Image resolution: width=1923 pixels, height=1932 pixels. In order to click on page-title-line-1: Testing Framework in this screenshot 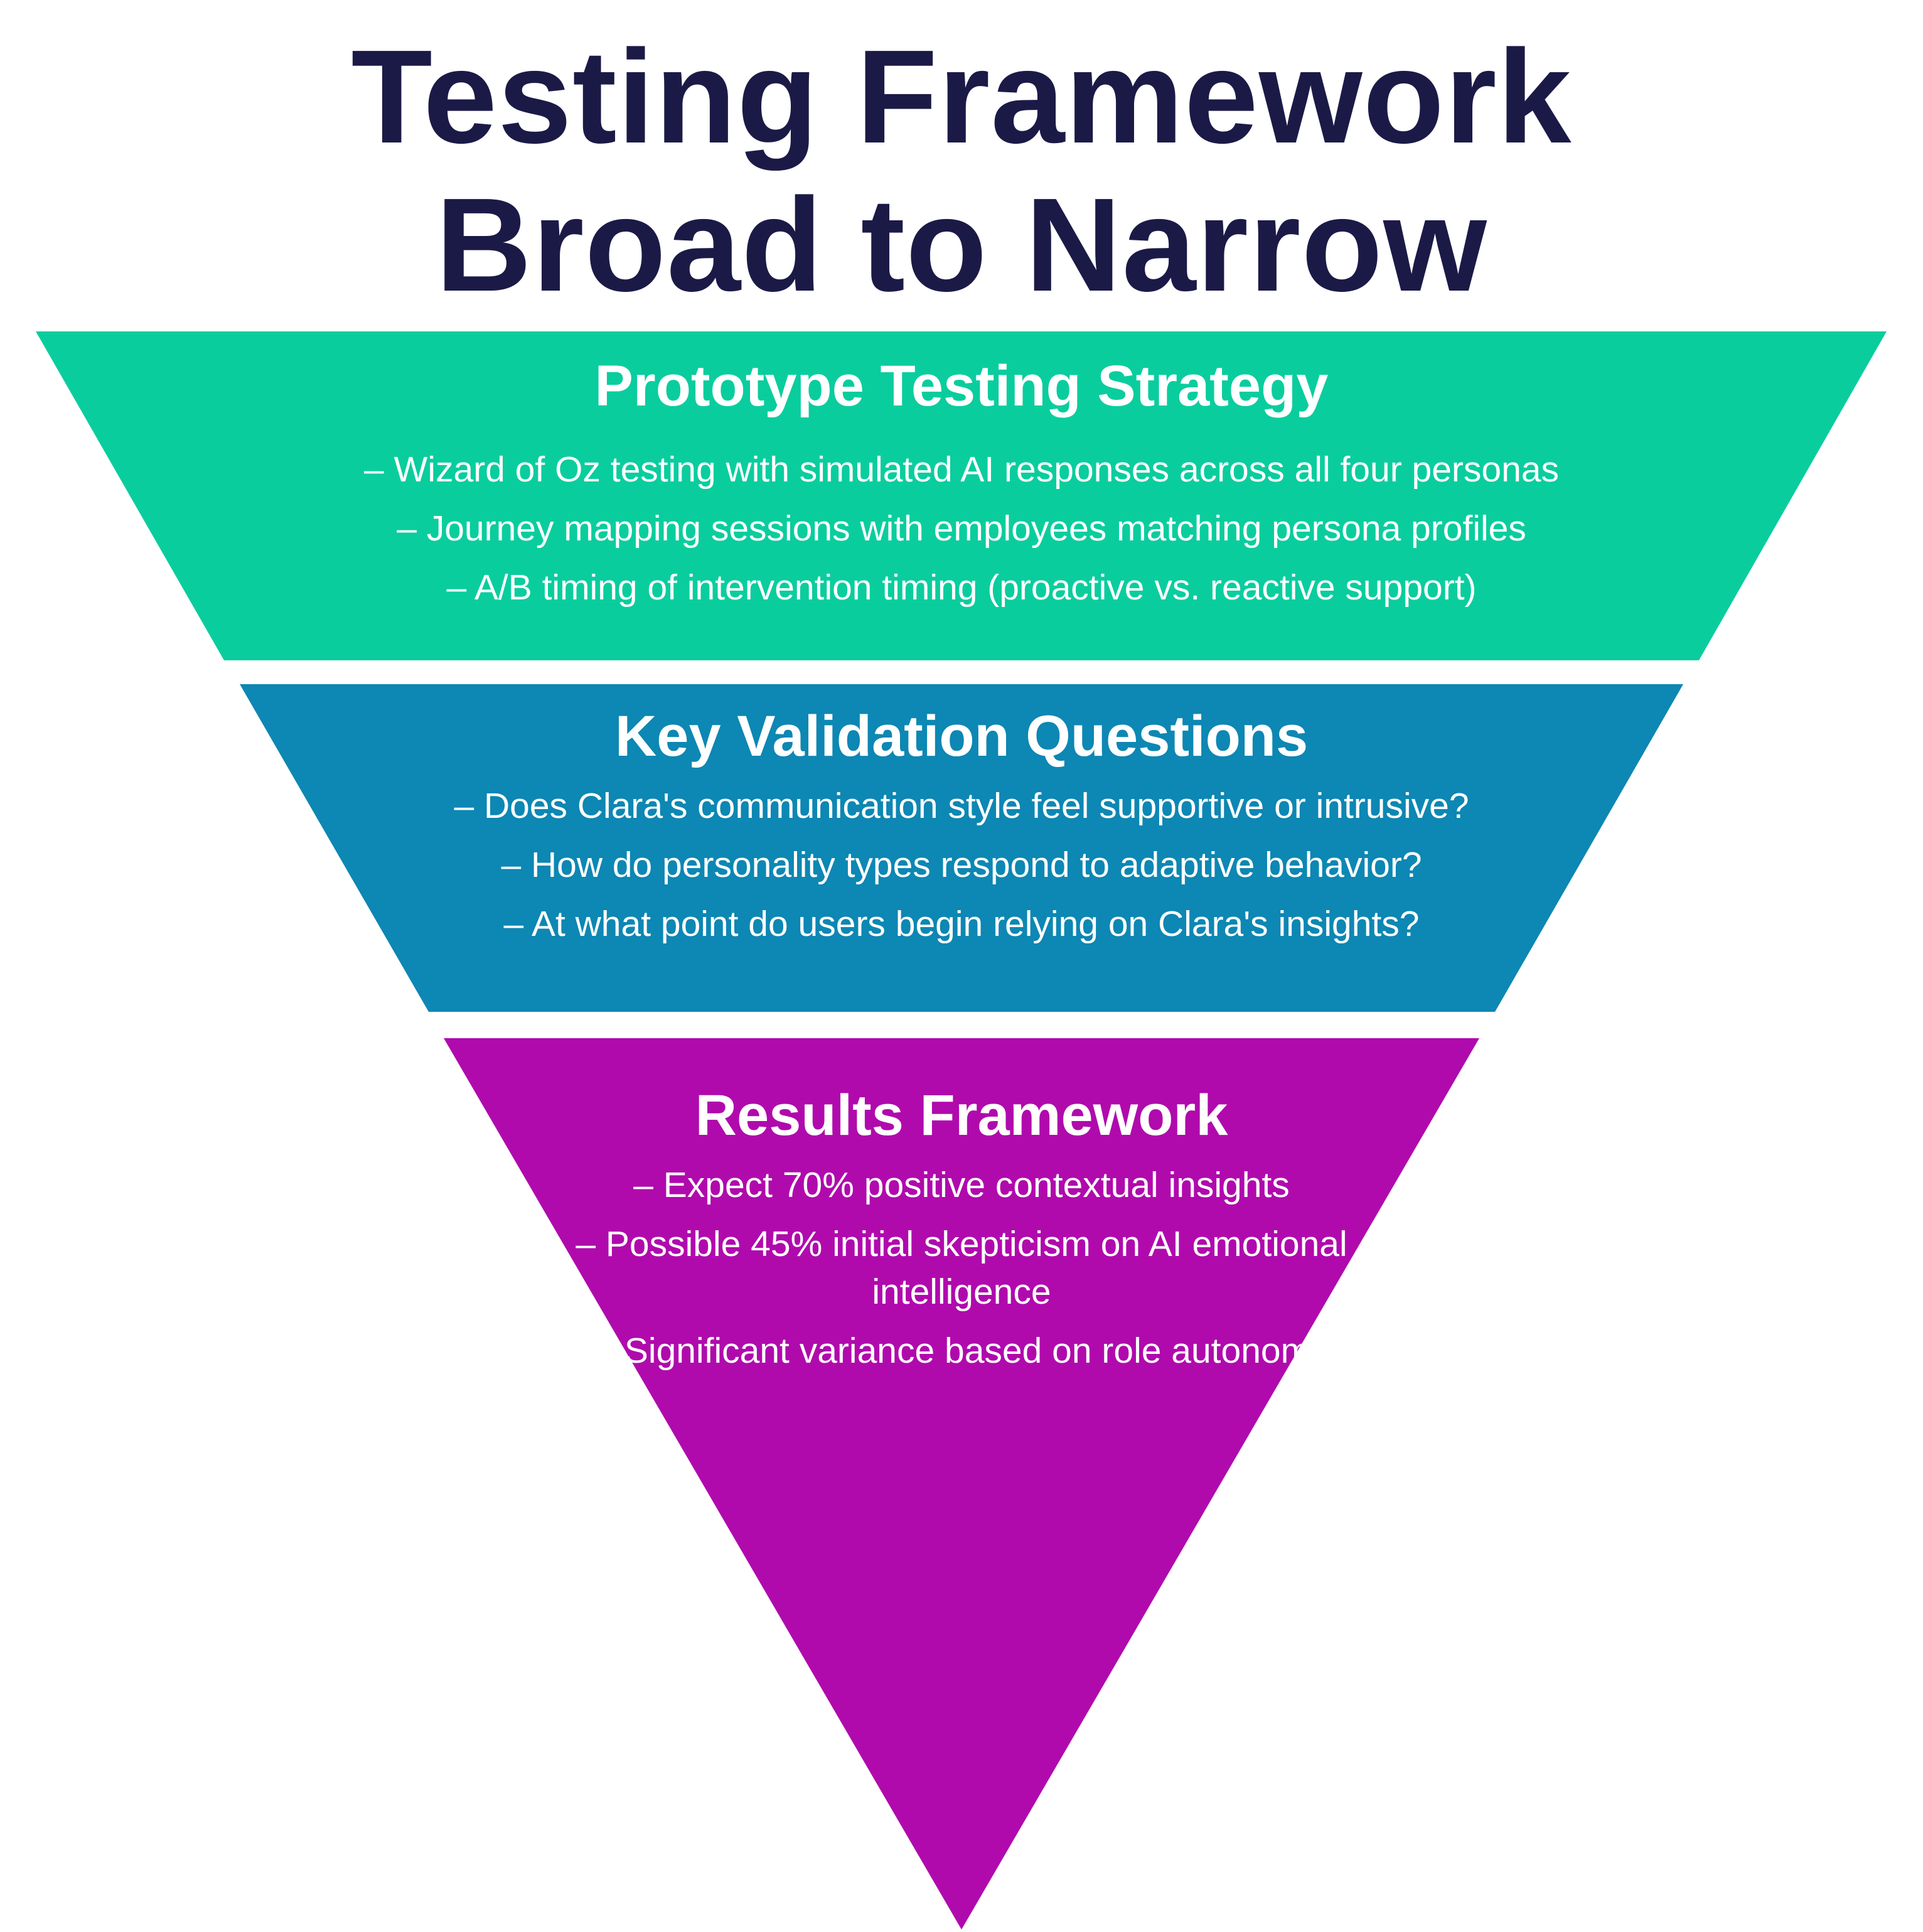, I will do `click(961, 96)`.